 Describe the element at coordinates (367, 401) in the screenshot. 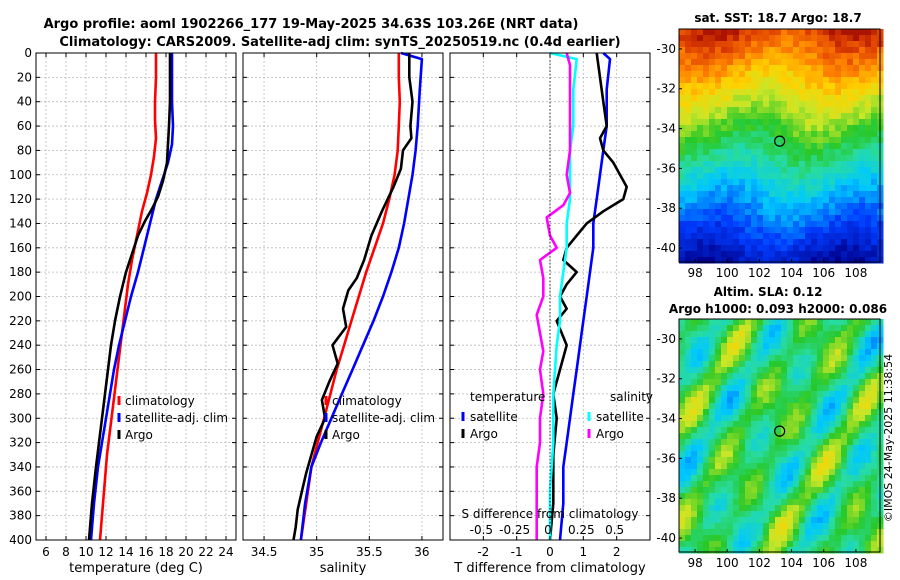

I see `legend-label: climatology` at that location.